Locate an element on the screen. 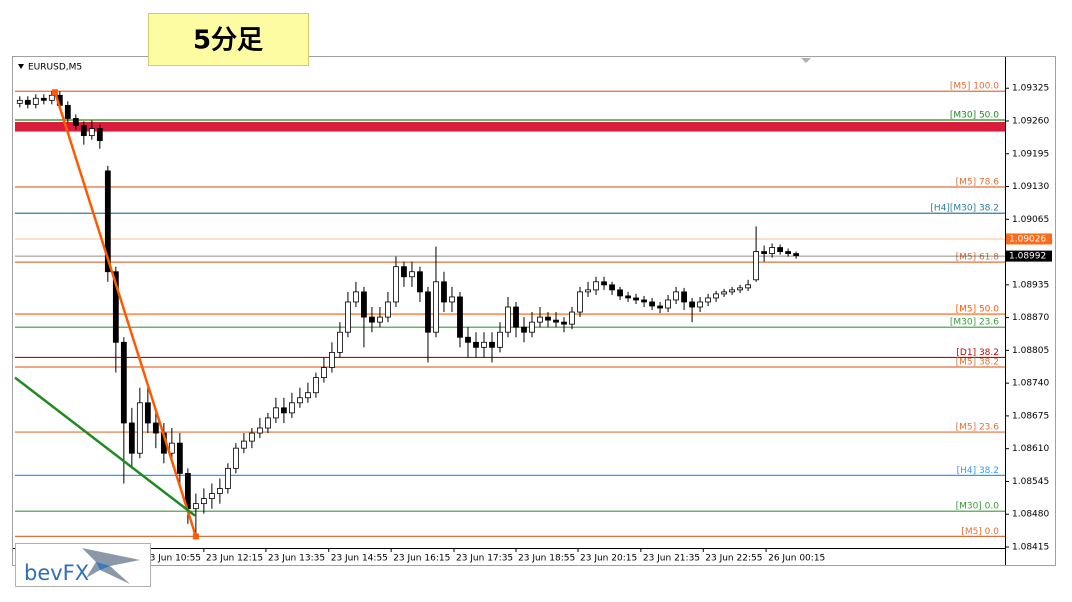 This screenshot has width=1072, height=602. level-label: [M5] 61.8 is located at coordinates (978, 258).